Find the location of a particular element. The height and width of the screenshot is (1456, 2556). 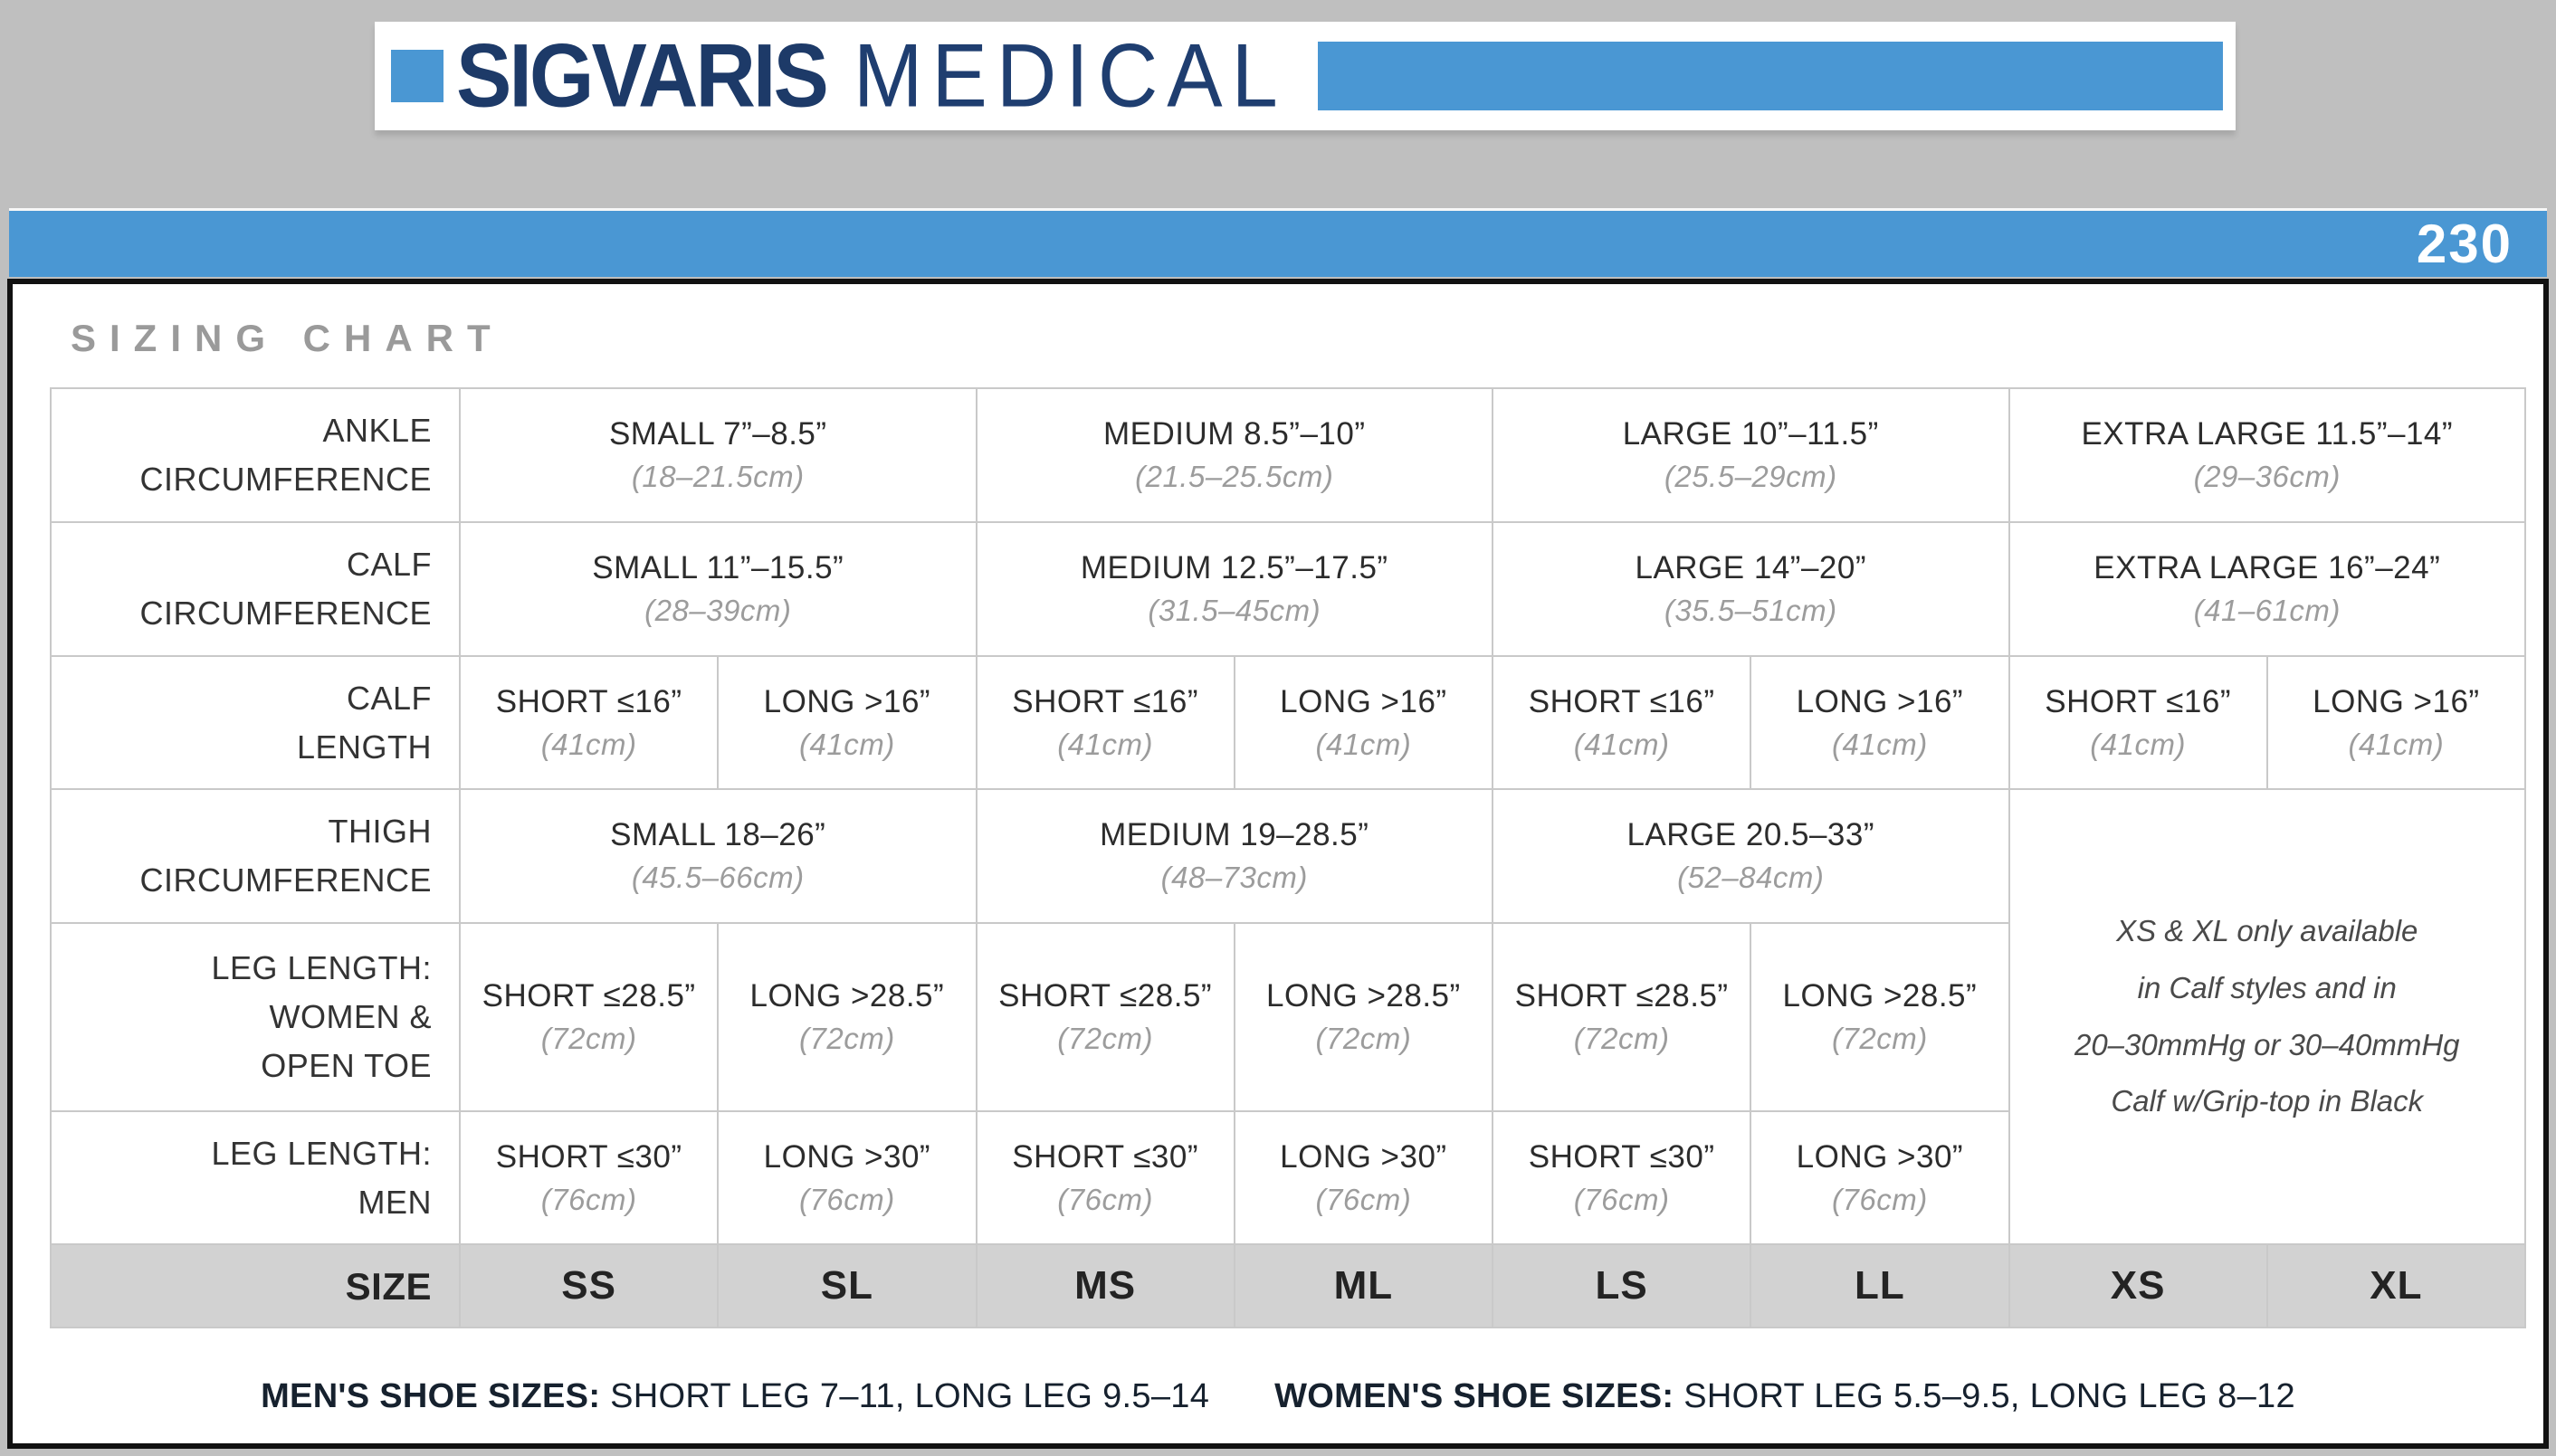

size-code-xl: XL is located at coordinates (2395, 1286).